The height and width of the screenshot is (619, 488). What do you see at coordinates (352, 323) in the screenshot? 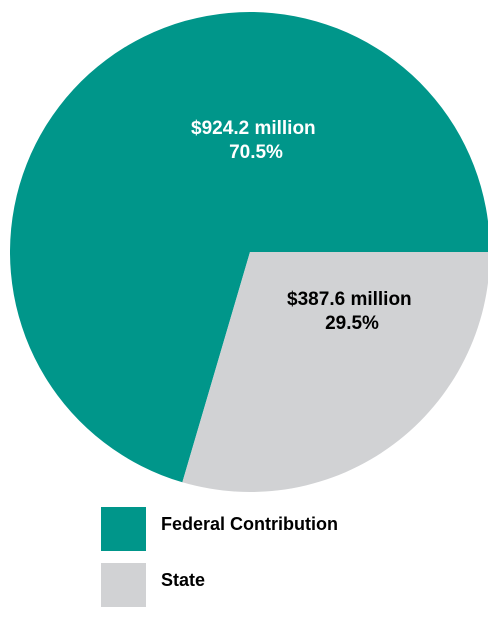
I see `slice-percent-label-state: 29.5%` at bounding box center [352, 323].